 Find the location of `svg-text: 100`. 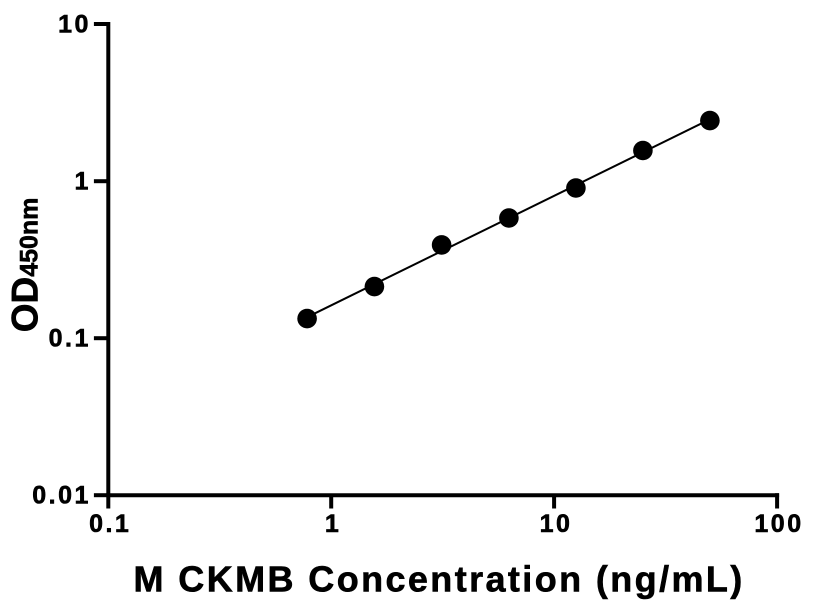

svg-text: 100 is located at coordinates (778, 524).